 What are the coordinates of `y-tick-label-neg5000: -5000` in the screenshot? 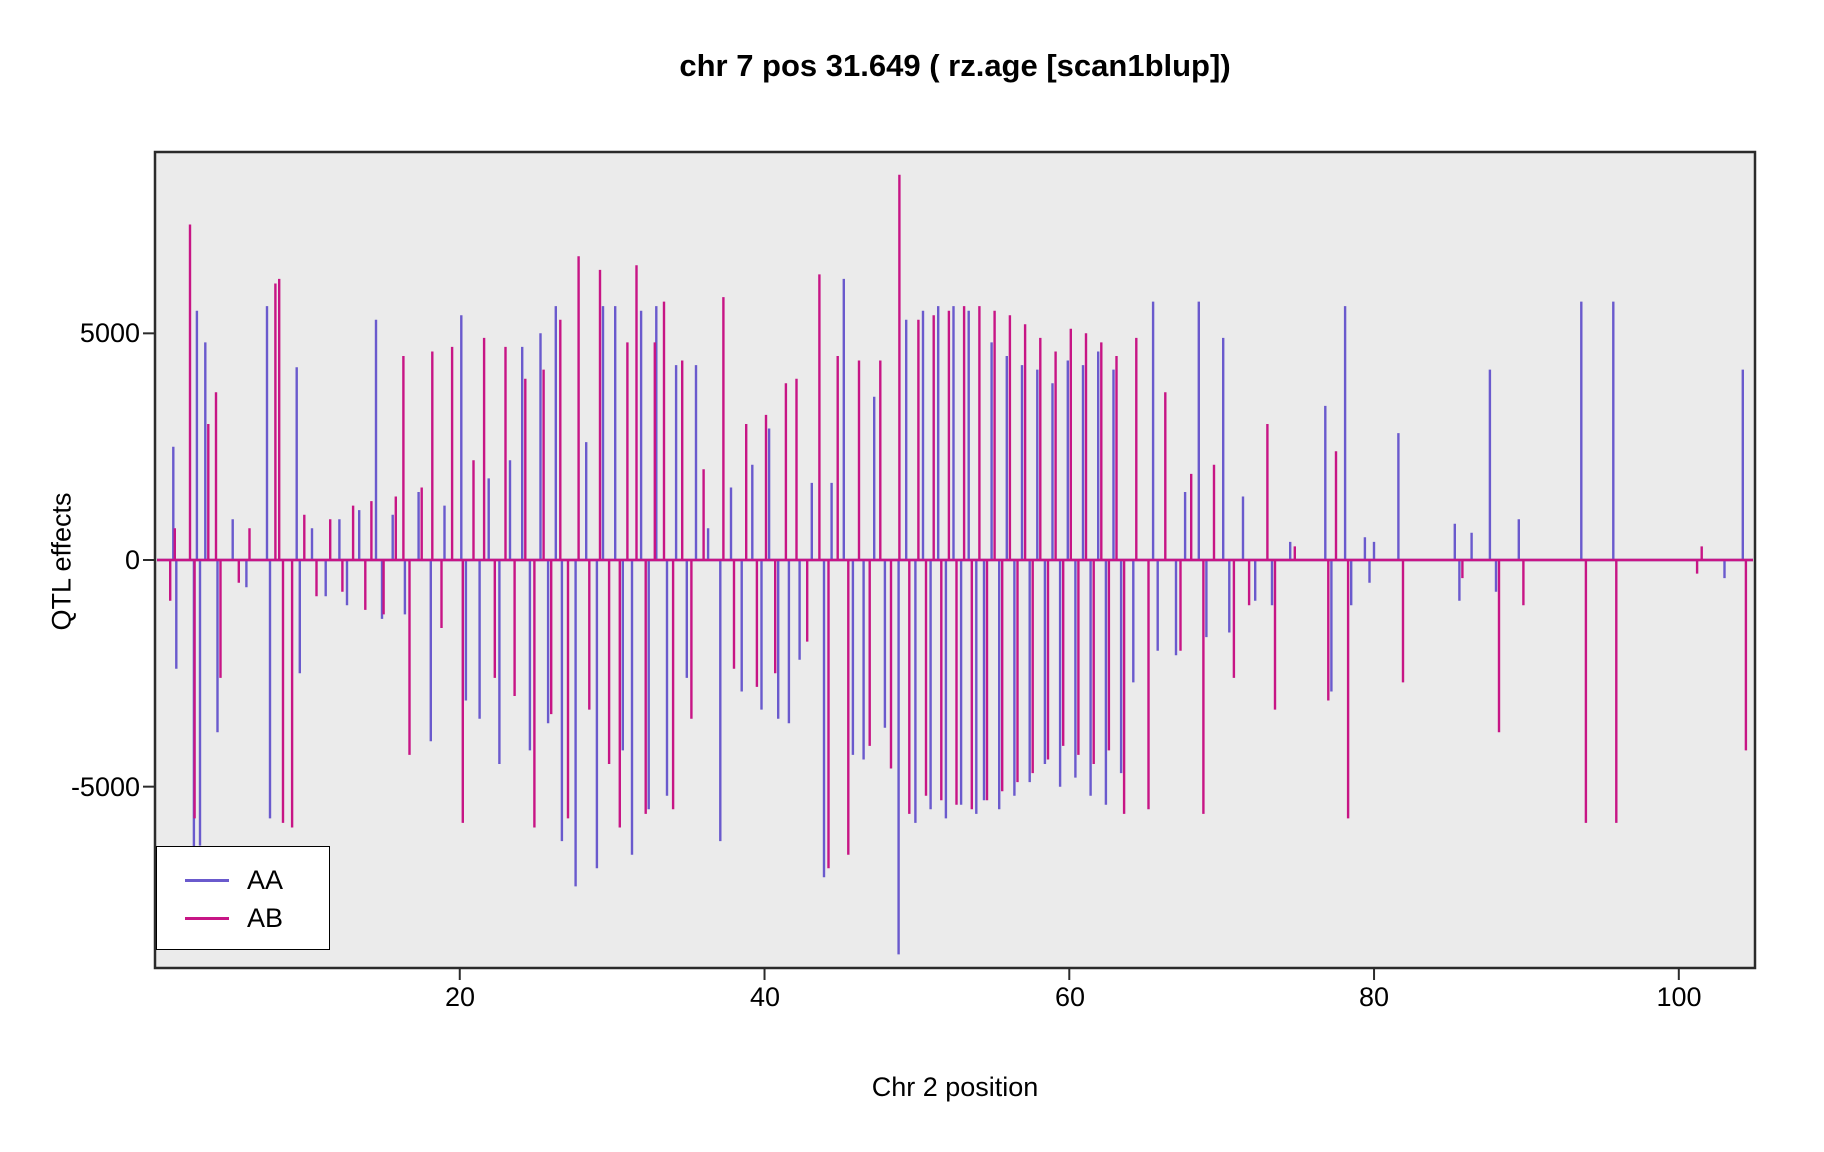 It's located at (105, 787).